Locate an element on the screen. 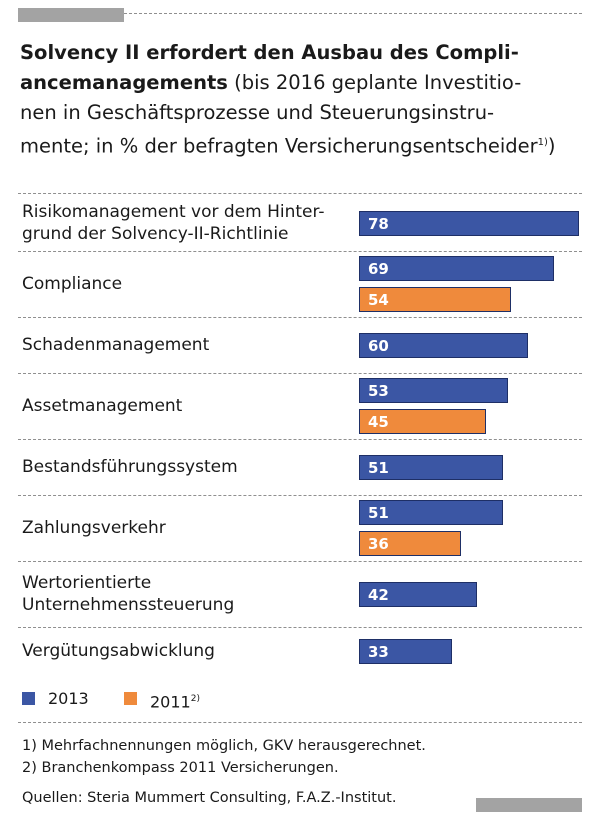 The height and width of the screenshot is (827, 600). bar-2013: 53 is located at coordinates (434, 390).